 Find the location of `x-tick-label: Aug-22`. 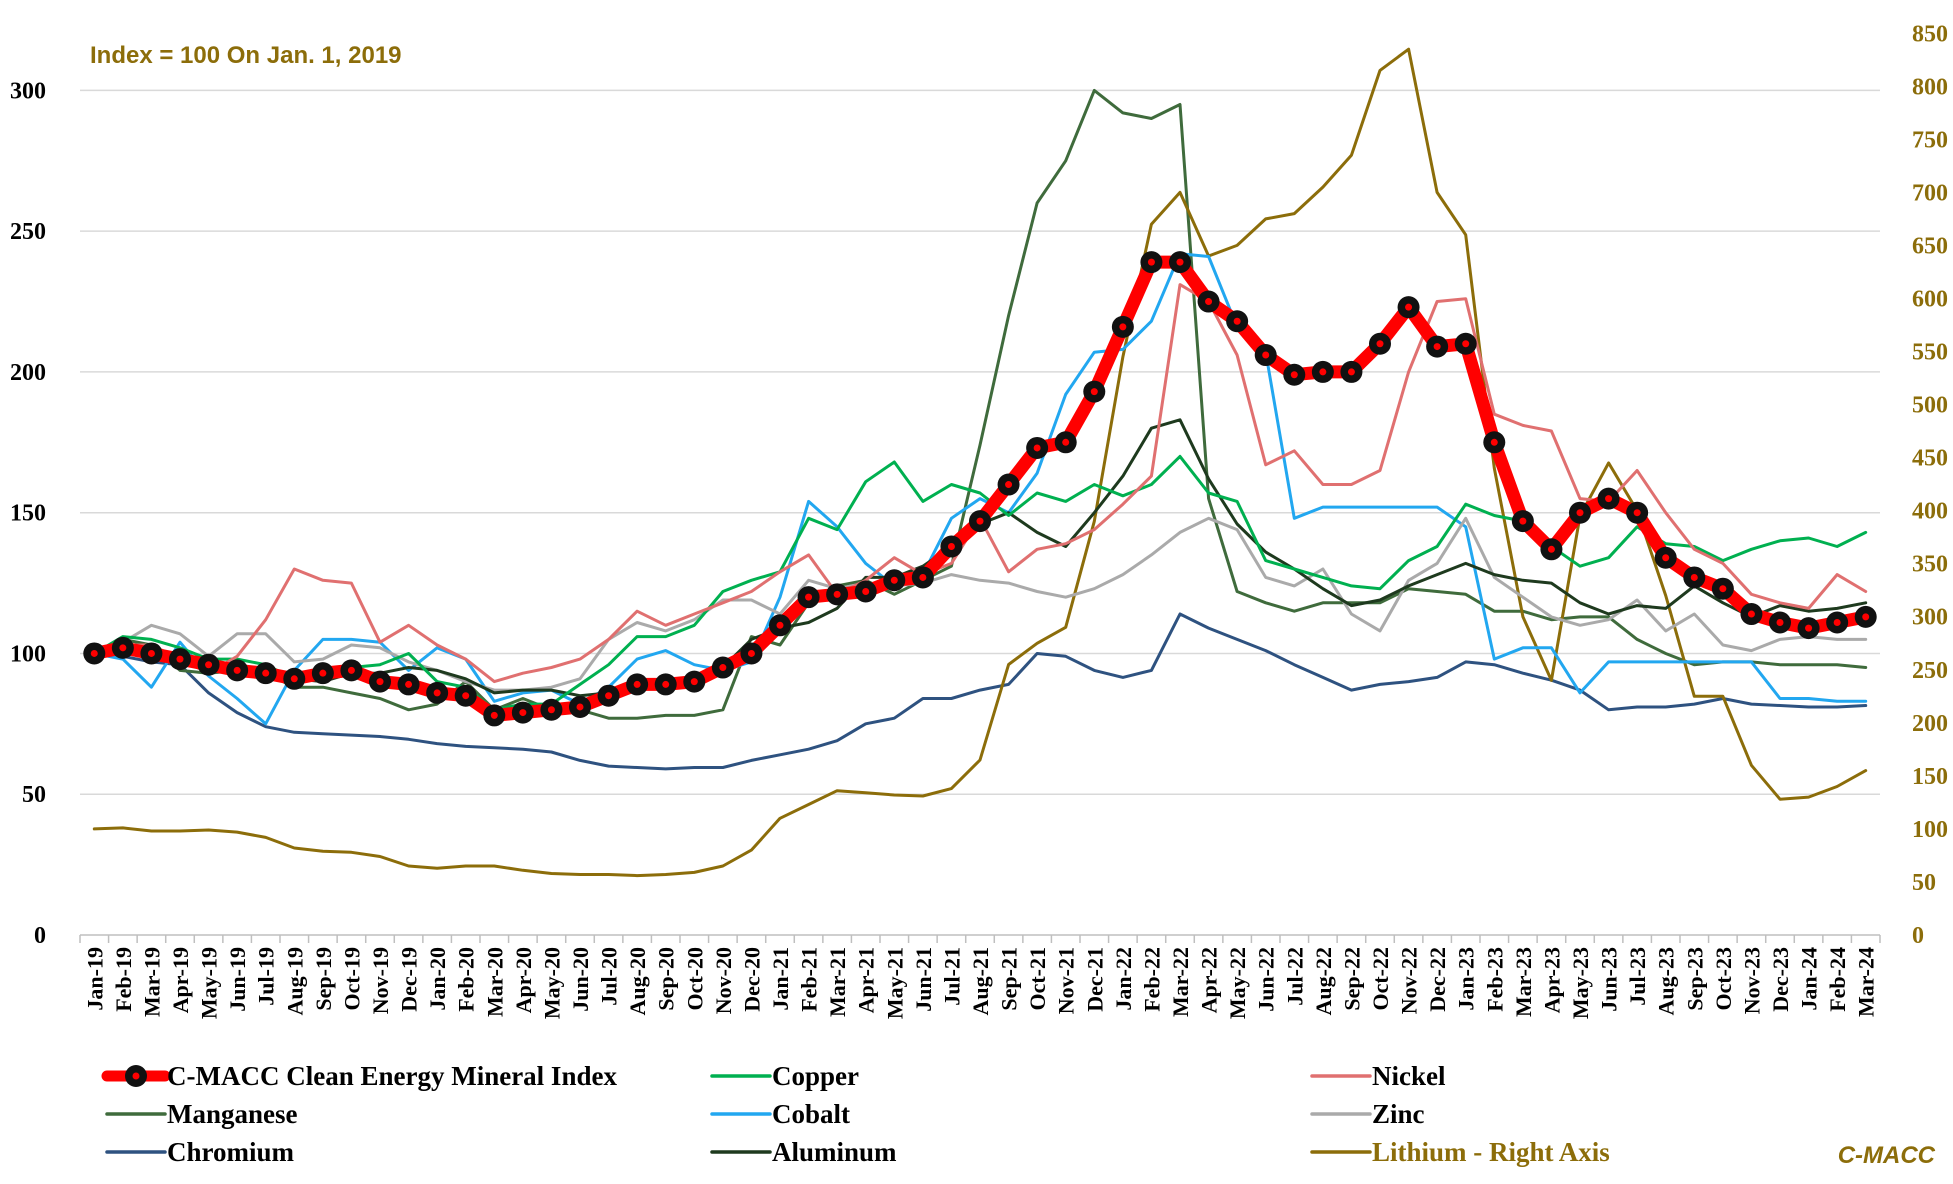

x-tick-label: Aug-22 is located at coordinates (1323, 981).